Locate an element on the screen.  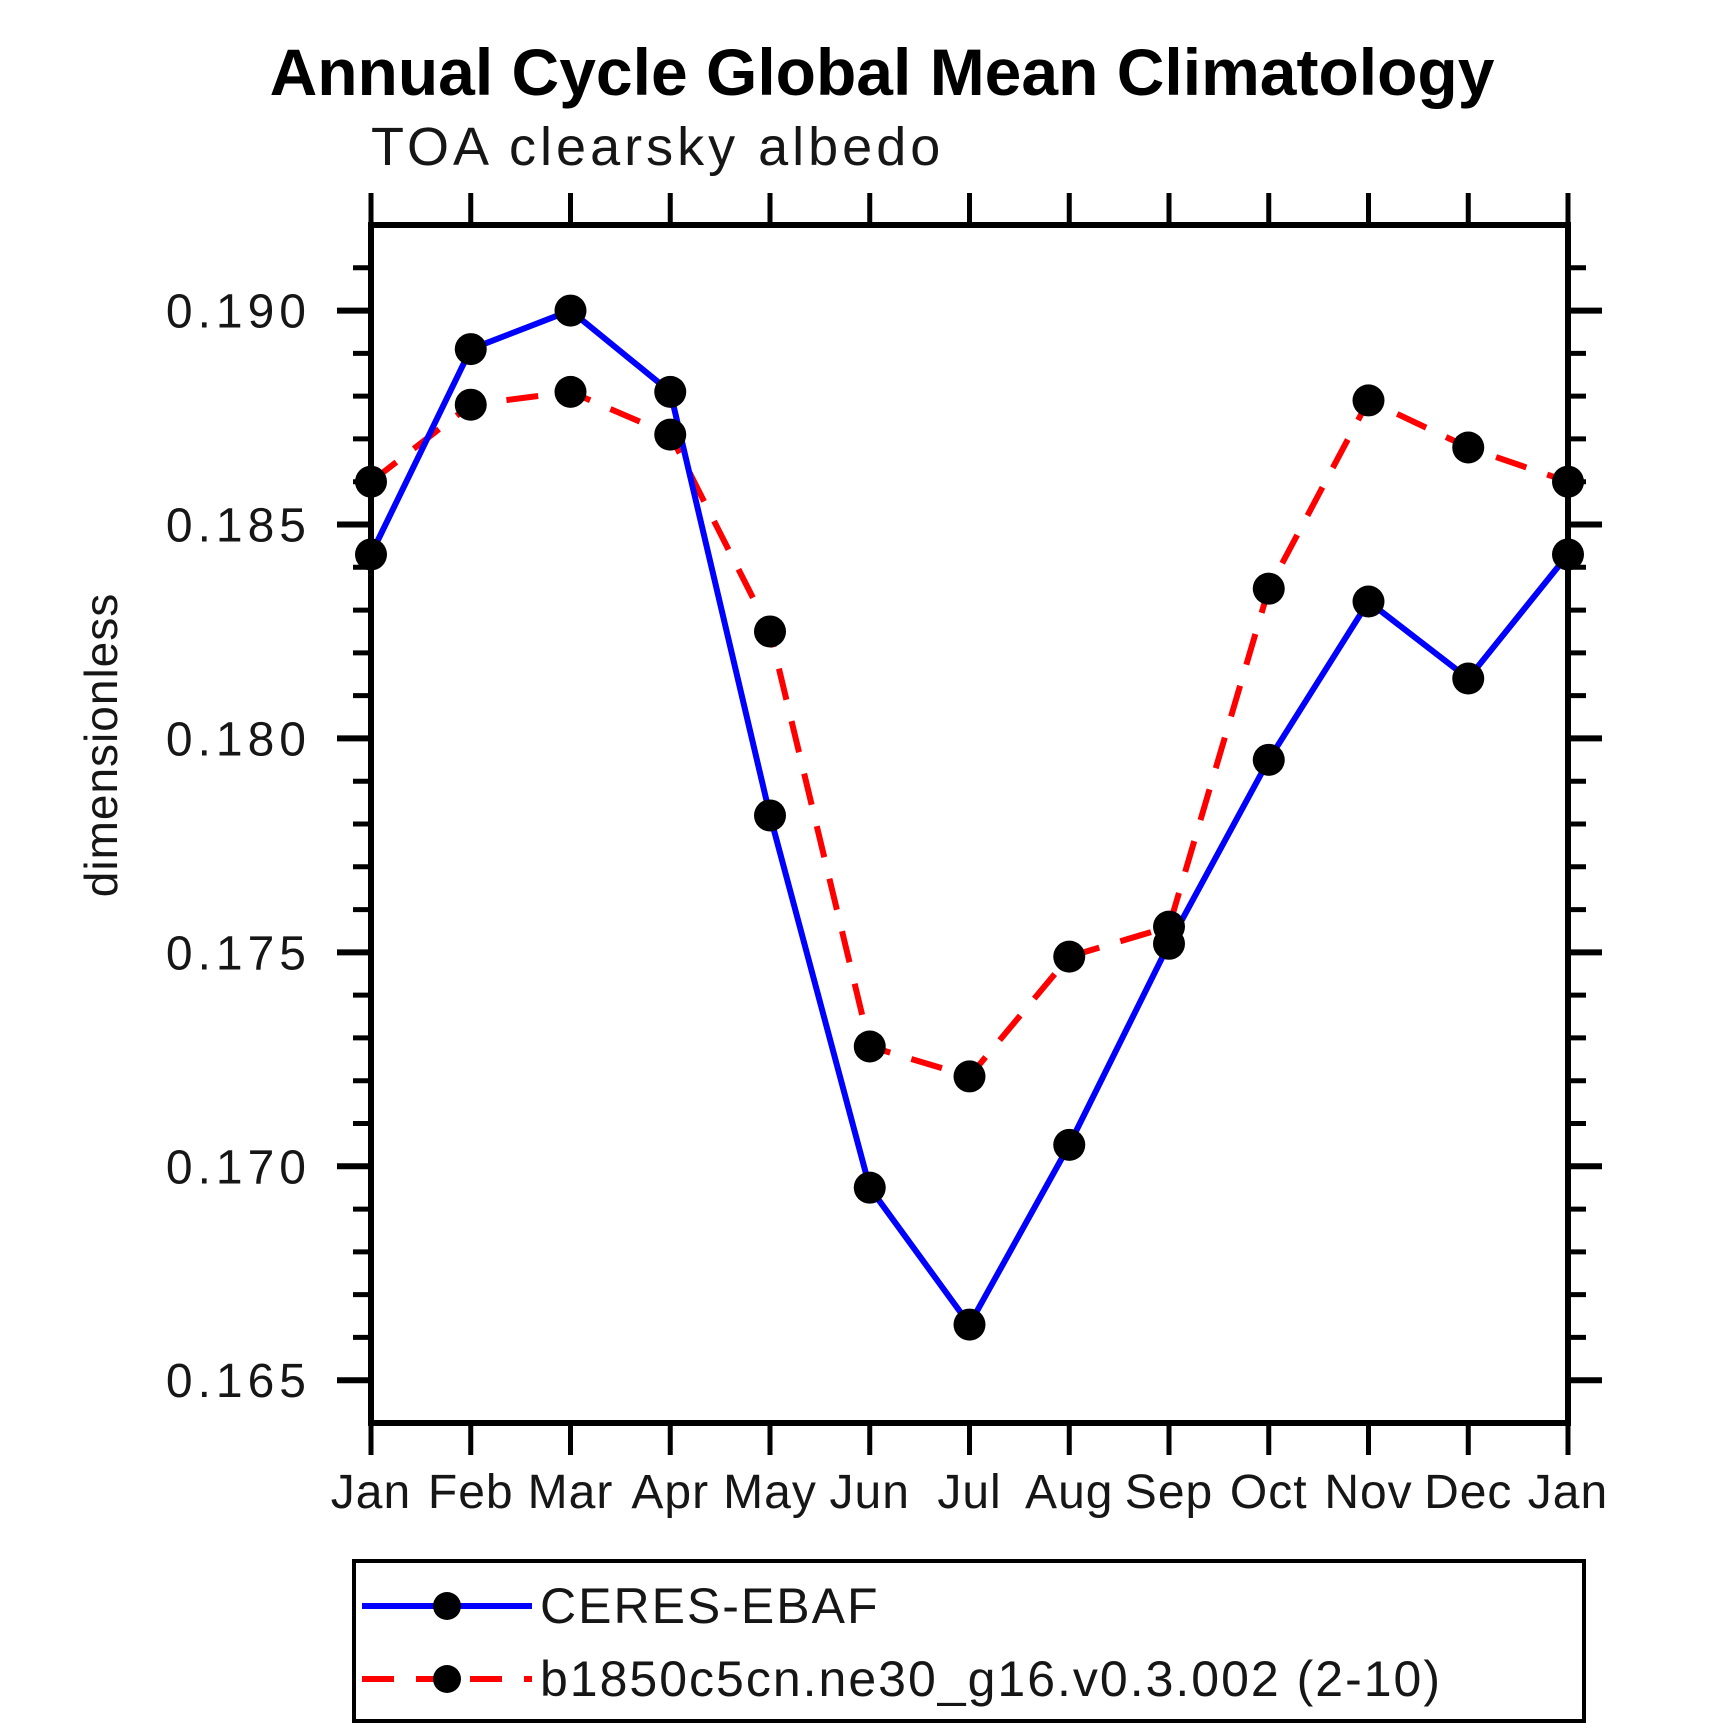
x-tick-label: Aug is located at coordinates (1069, 1492).